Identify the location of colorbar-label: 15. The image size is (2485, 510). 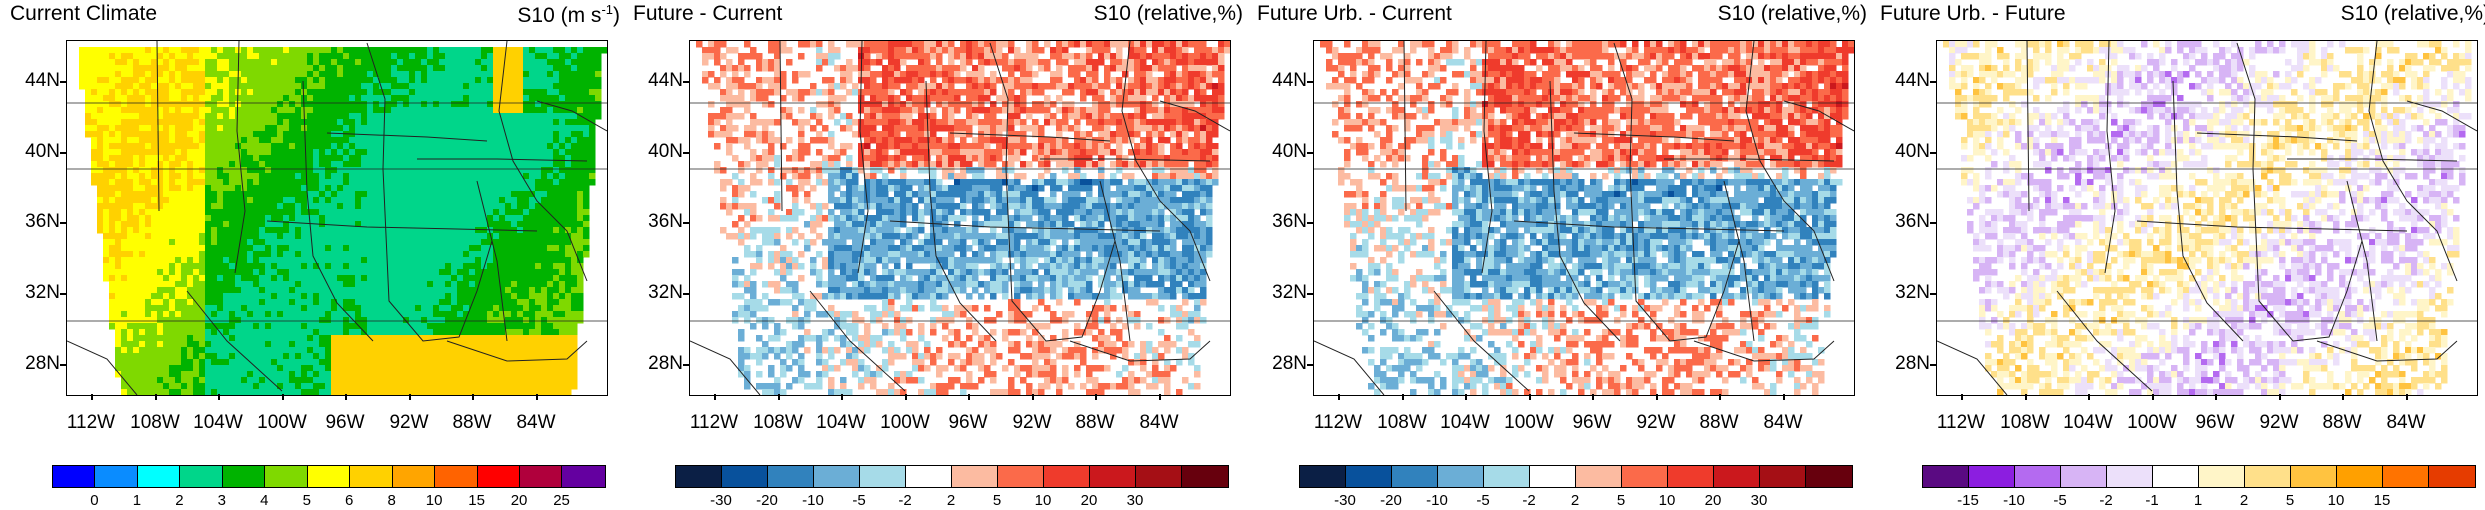
(2382, 500).